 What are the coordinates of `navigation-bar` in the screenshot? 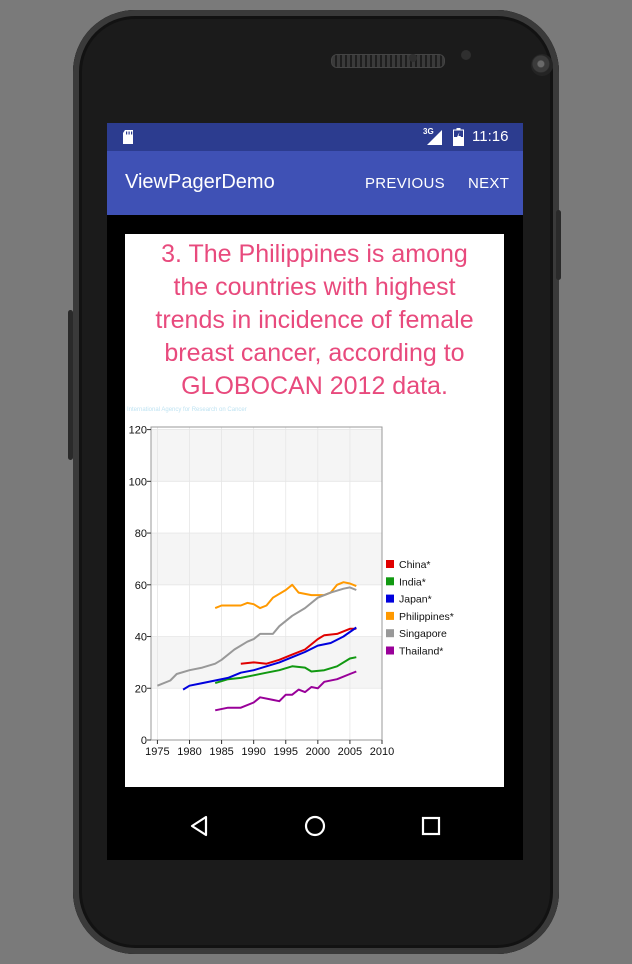 It's located at (315, 823).